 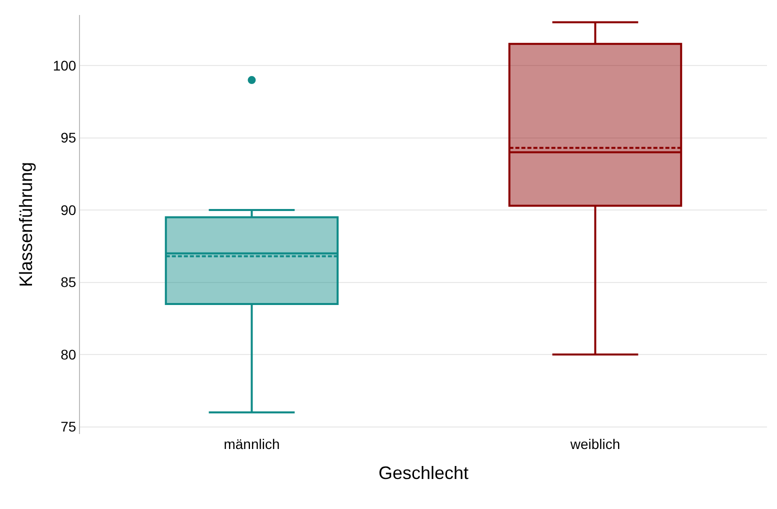 What do you see at coordinates (68, 210) in the screenshot?
I see `y-tick-label: 90` at bounding box center [68, 210].